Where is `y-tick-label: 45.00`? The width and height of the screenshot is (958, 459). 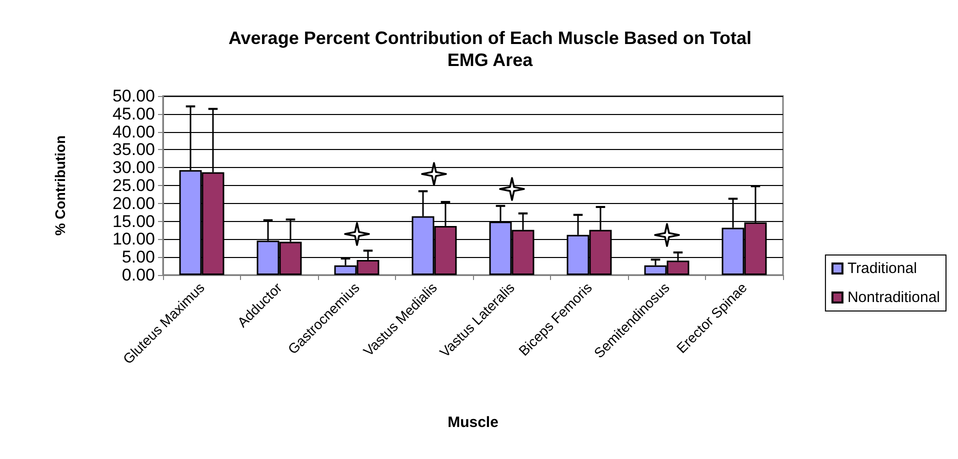
y-tick-label: 45.00 is located at coordinates (133, 114).